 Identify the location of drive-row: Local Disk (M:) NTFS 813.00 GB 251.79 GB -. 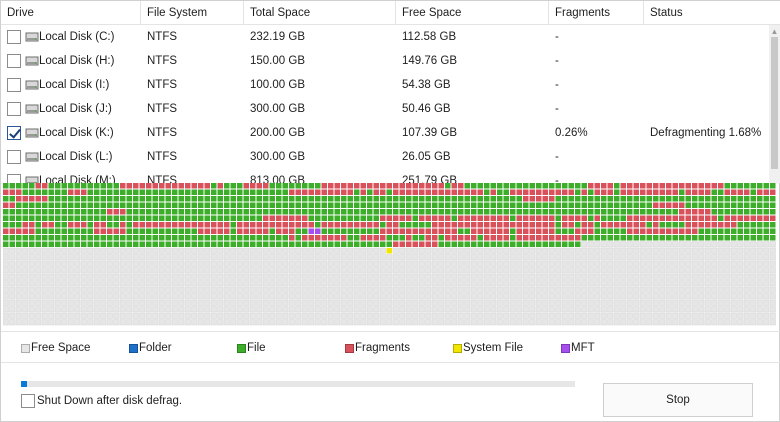
(385, 176).